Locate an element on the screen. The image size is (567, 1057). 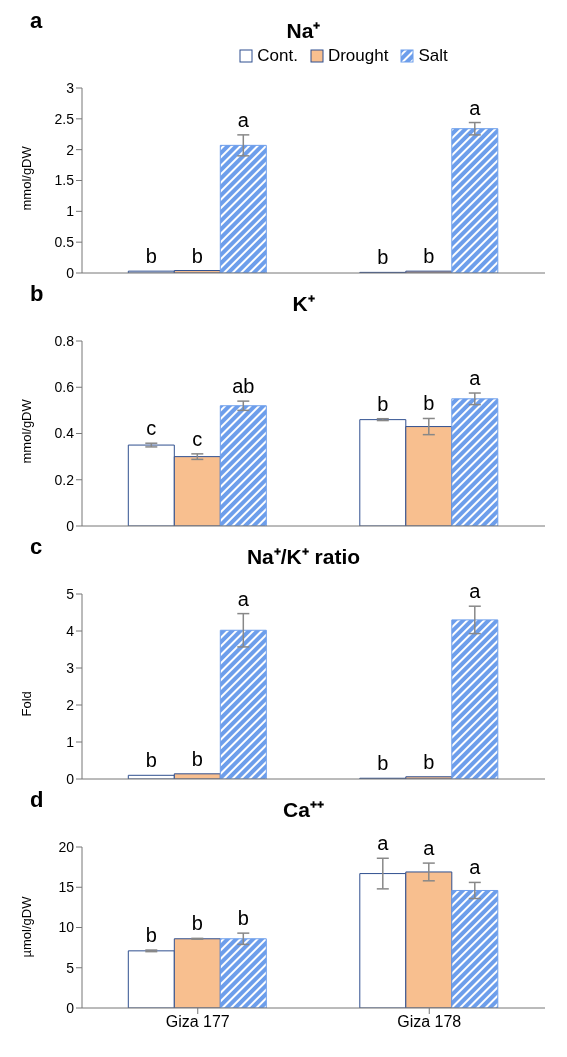
chart-title: Ca⁺⁺ is located at coordinates (303, 810).